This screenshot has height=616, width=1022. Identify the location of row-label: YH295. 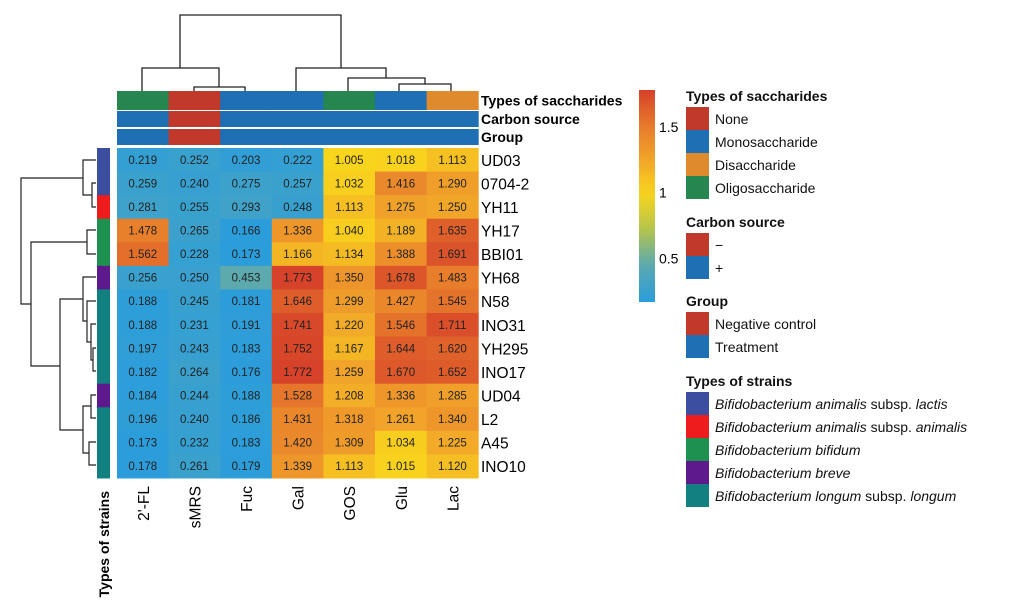
(504, 349).